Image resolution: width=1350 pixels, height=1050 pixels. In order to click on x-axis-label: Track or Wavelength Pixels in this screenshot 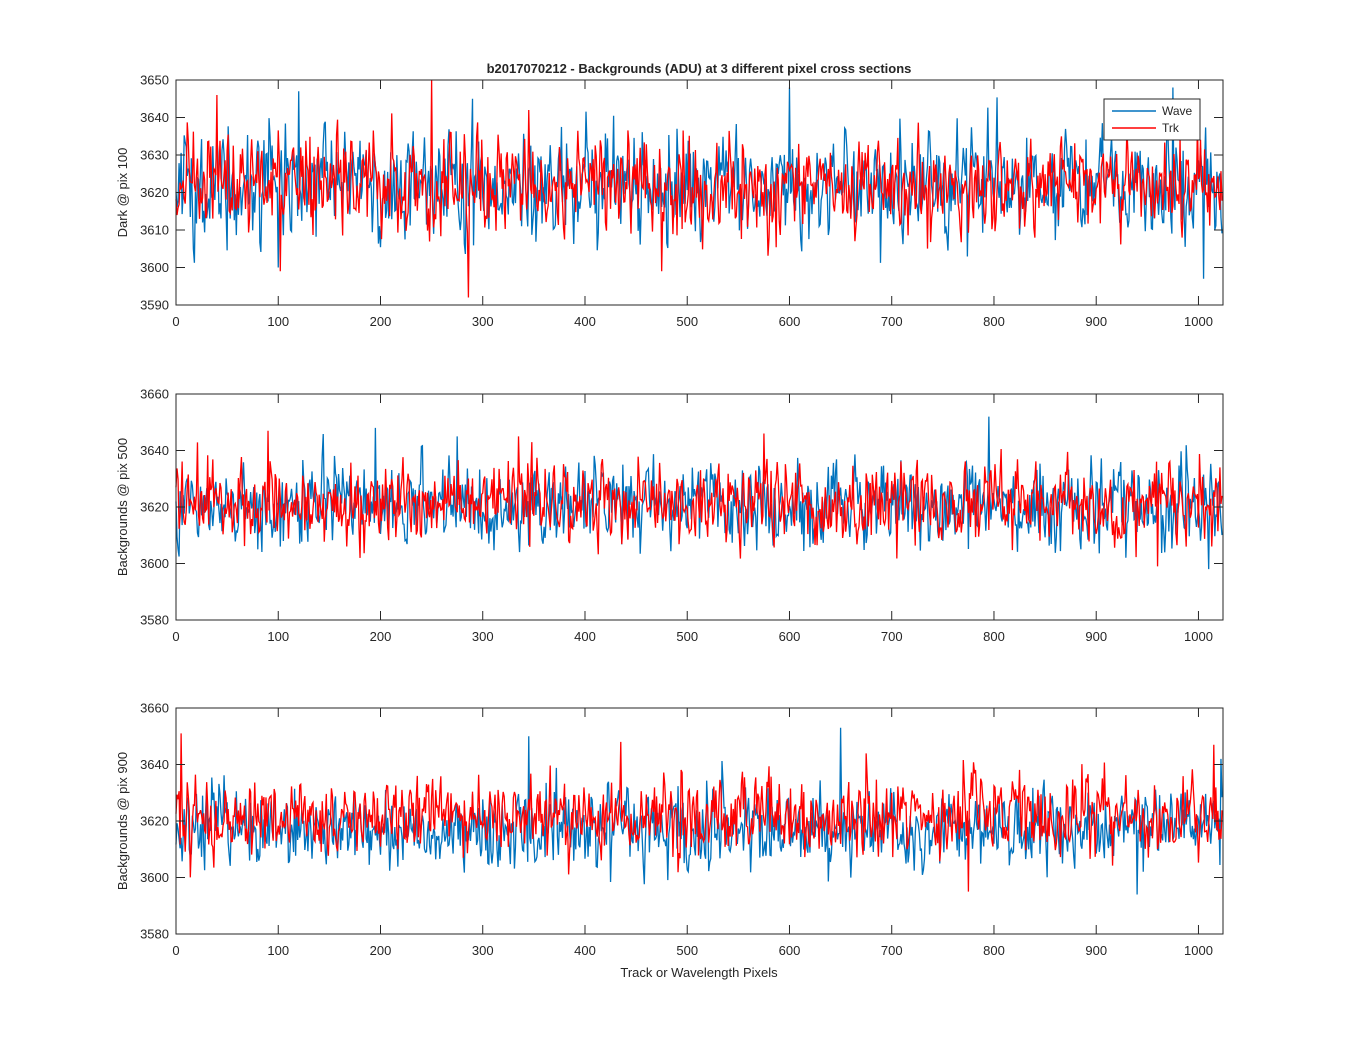, I will do `click(699, 972)`.